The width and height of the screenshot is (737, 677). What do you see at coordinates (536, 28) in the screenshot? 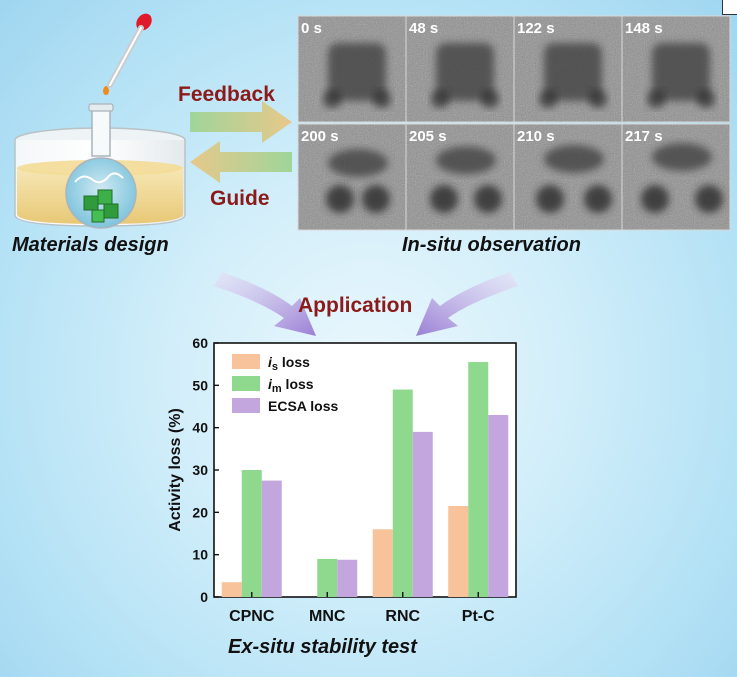
I see `frame-time-label: 122 s` at bounding box center [536, 28].